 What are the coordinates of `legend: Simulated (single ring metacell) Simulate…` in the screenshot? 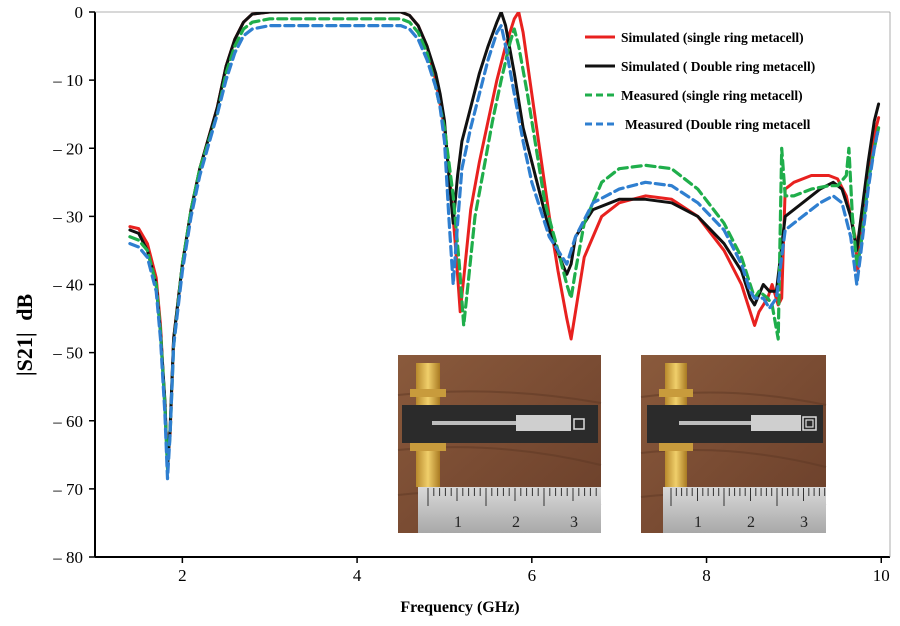 It's located at (700, 81).